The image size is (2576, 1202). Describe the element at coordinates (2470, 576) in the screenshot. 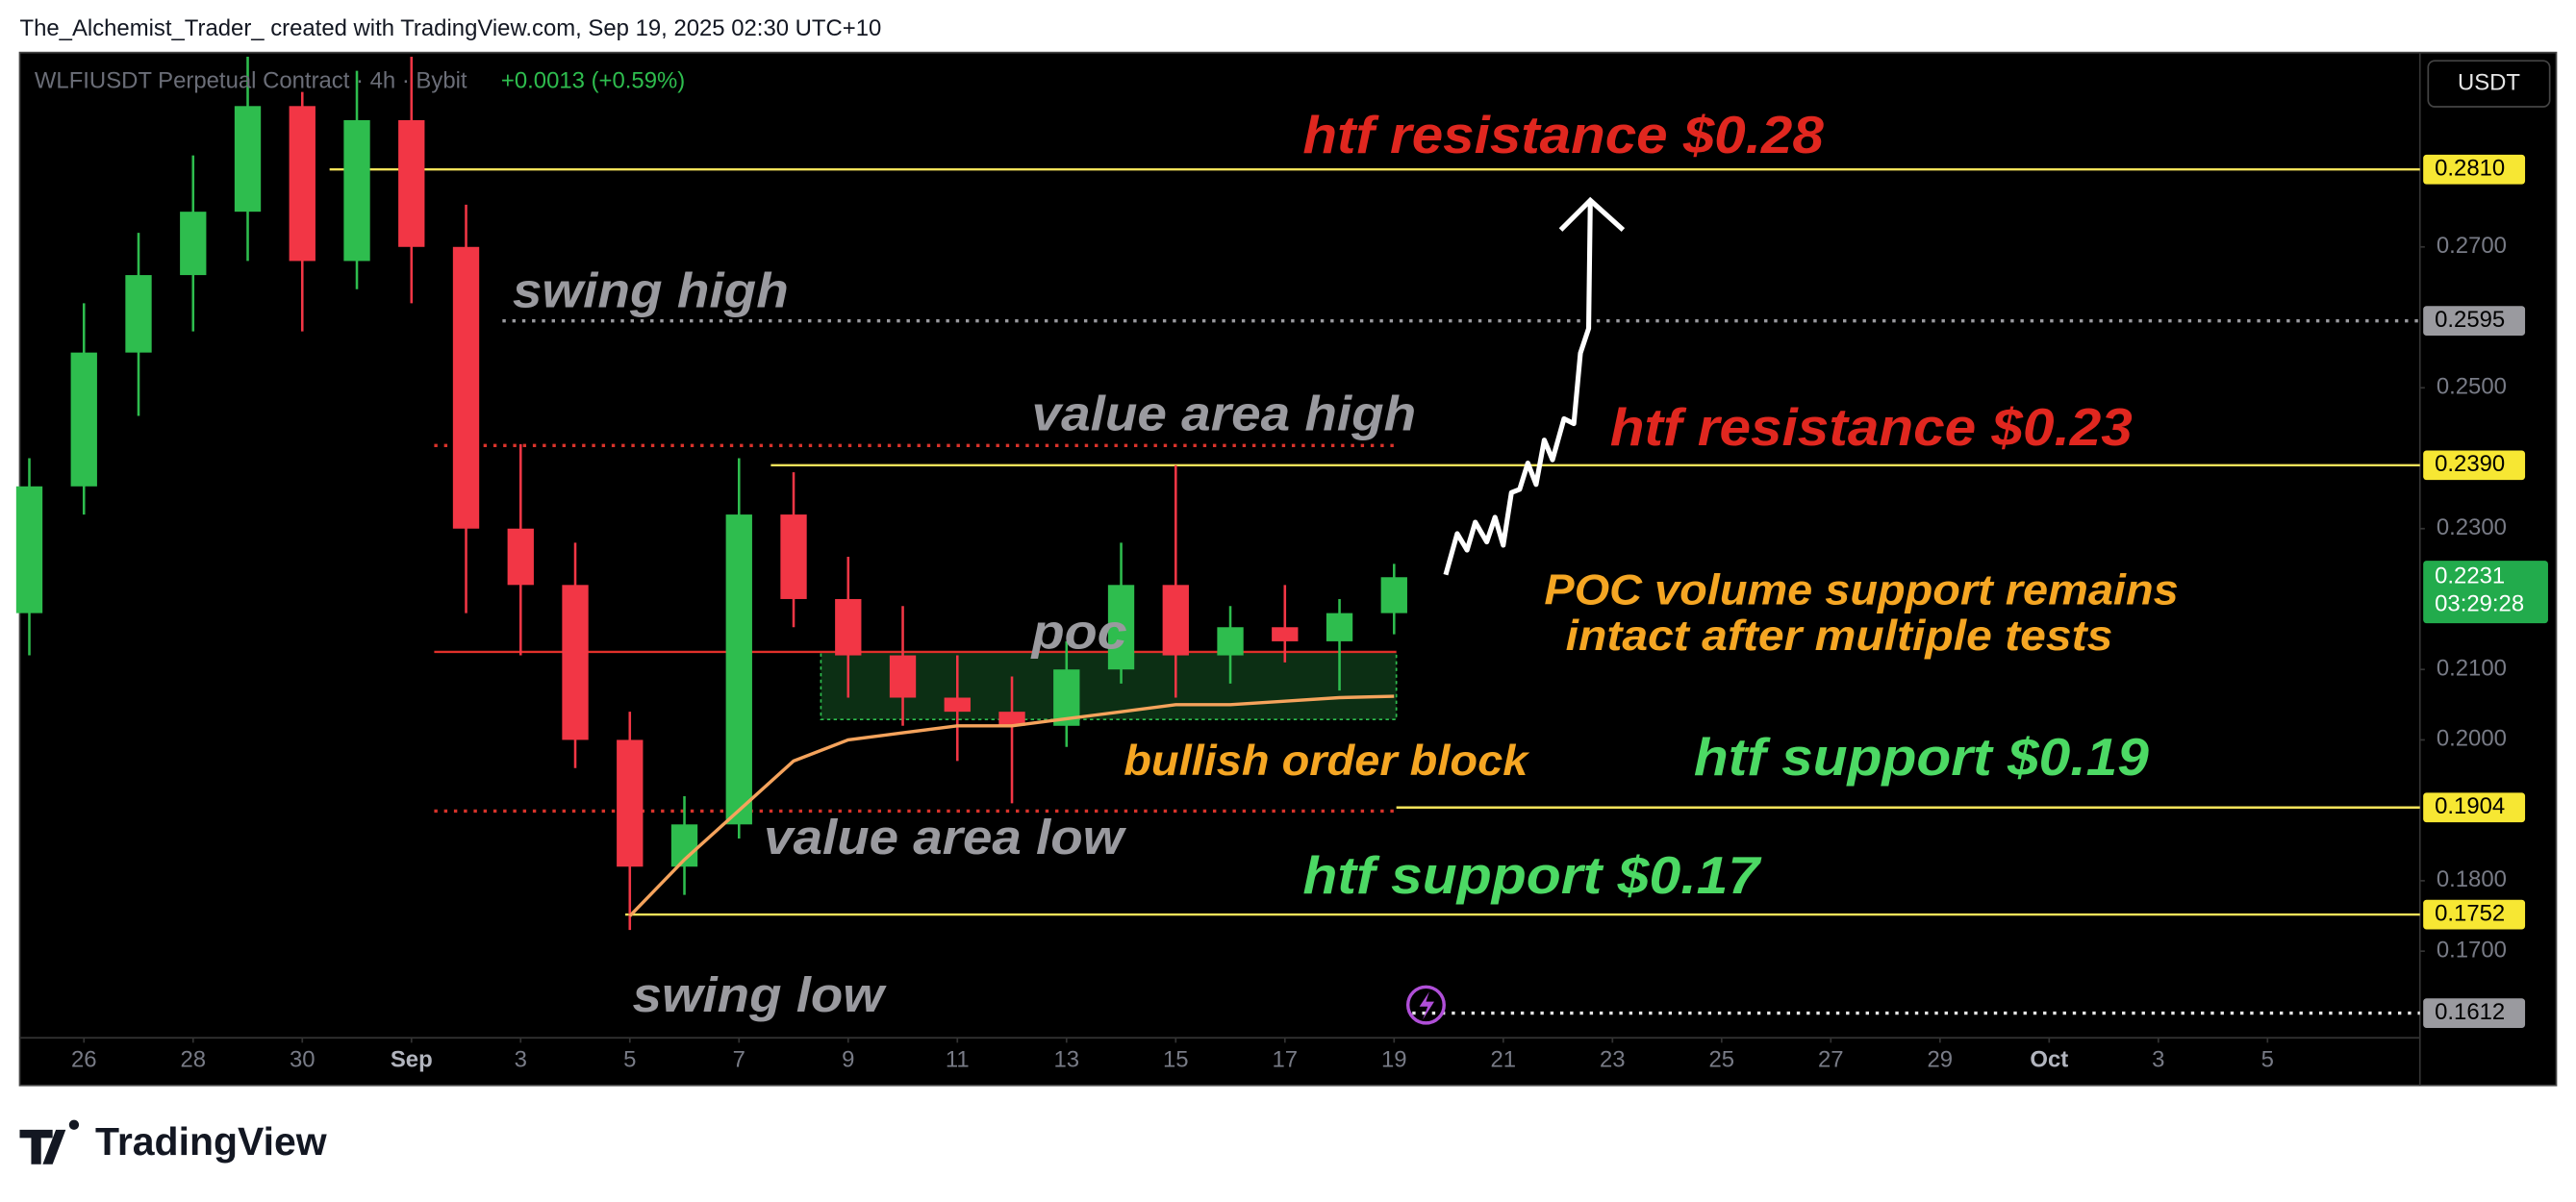

I see `last-price-text: 0.2231` at that location.